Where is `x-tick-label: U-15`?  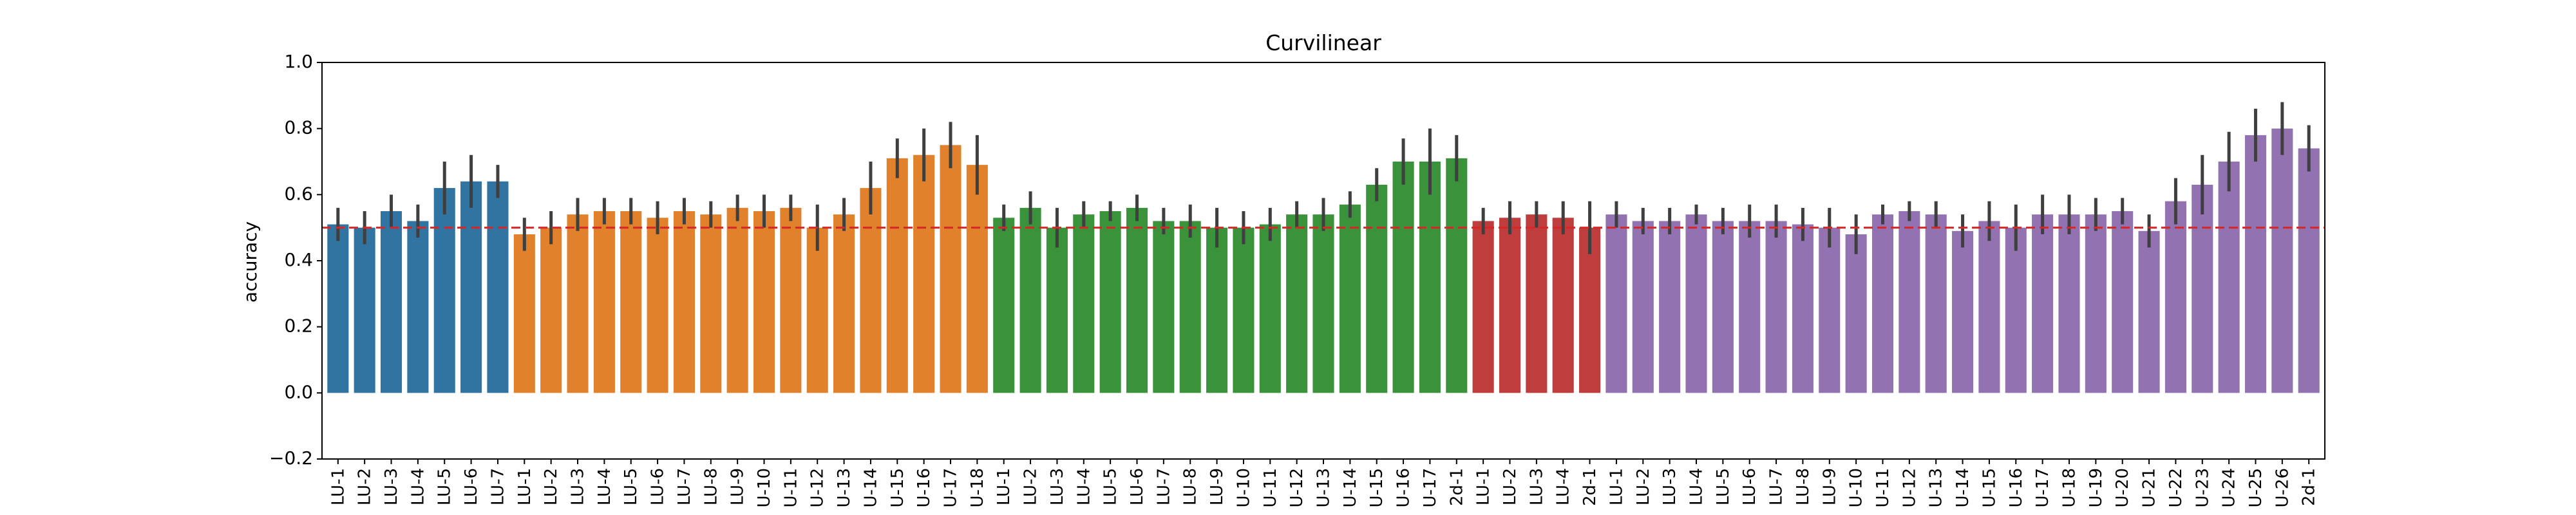
x-tick-label: U-15 is located at coordinates (898, 488).